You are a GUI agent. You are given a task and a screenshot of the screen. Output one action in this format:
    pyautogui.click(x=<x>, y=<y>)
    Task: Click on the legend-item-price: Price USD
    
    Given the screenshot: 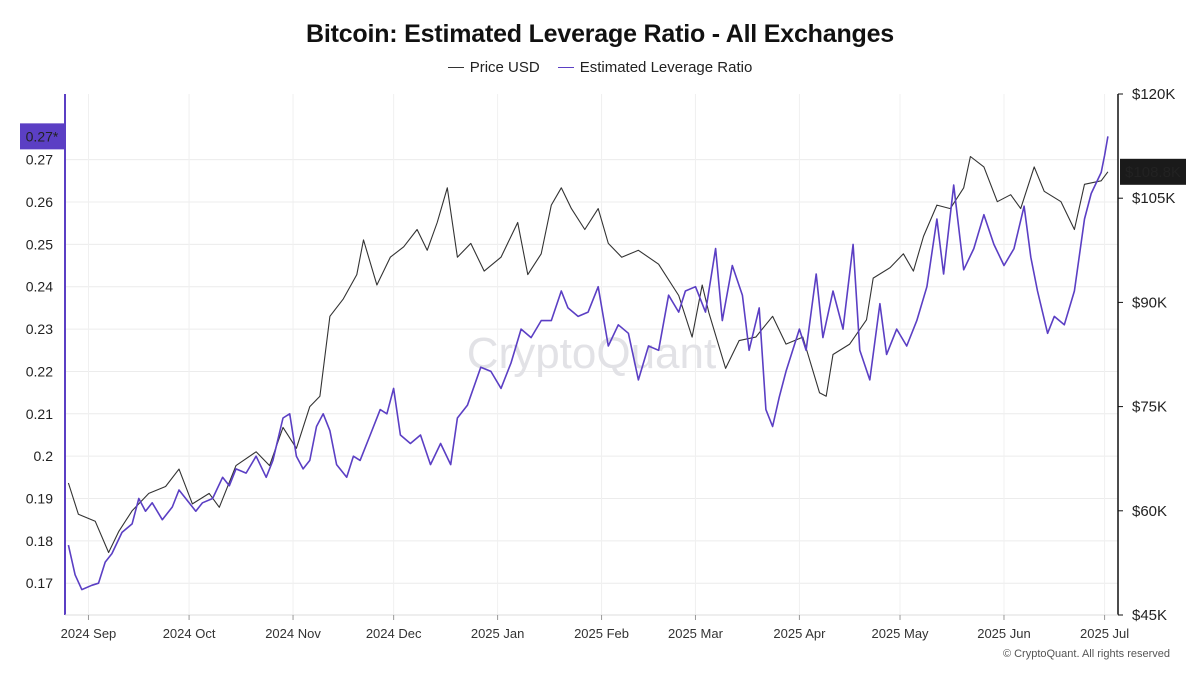 What is the action you would take?
    pyautogui.click(x=493, y=67)
    